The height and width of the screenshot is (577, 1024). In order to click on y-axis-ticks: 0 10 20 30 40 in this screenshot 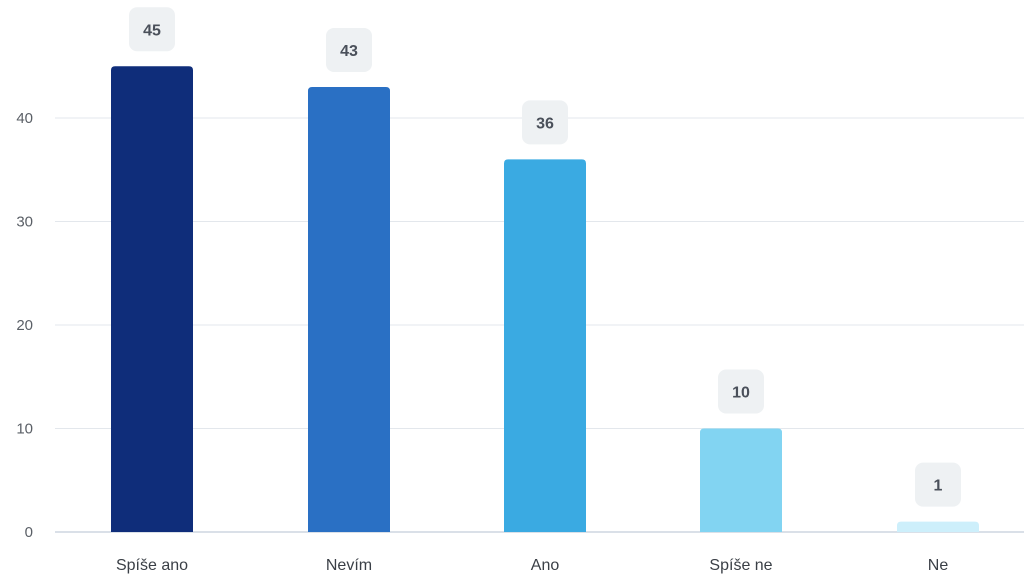, I will do `click(24, 325)`.